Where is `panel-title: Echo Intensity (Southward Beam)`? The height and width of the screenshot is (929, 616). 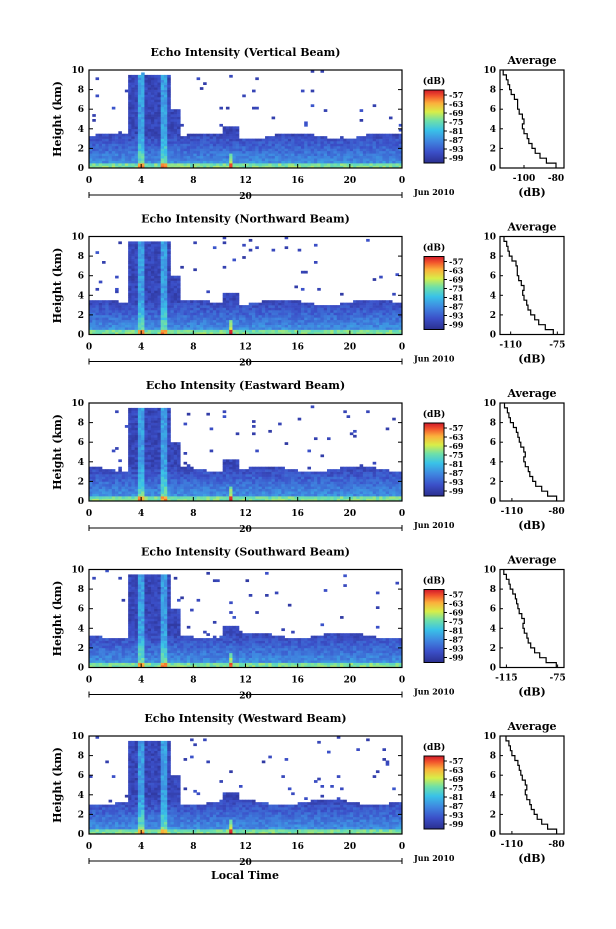 panel-title: Echo Intensity (Southward Beam) is located at coordinates (245, 552).